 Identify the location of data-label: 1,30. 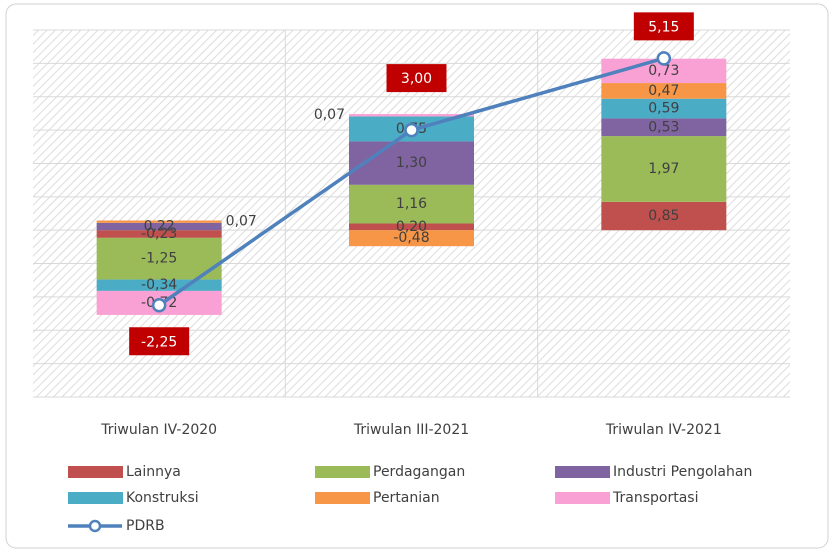
(411, 163).